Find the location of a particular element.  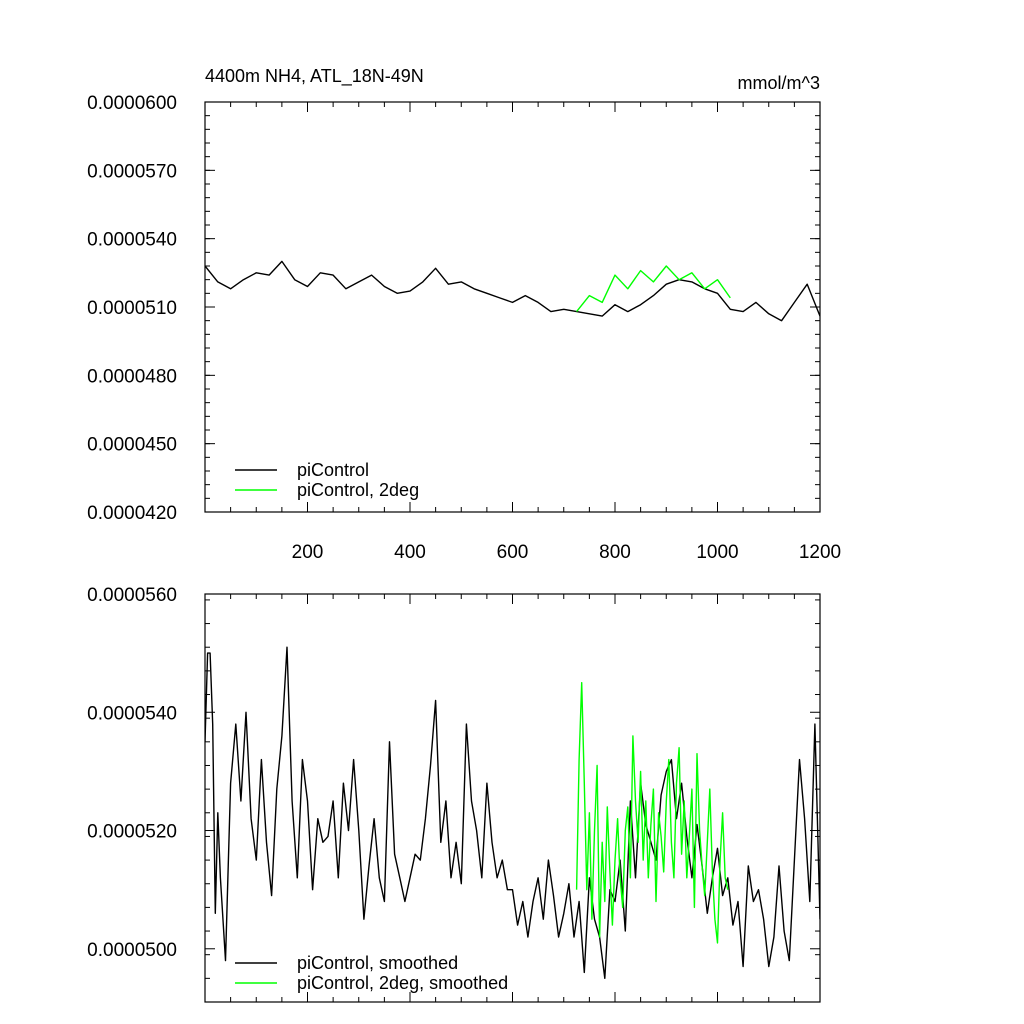

y-tick-label: 0.0000480 is located at coordinates (132, 376).